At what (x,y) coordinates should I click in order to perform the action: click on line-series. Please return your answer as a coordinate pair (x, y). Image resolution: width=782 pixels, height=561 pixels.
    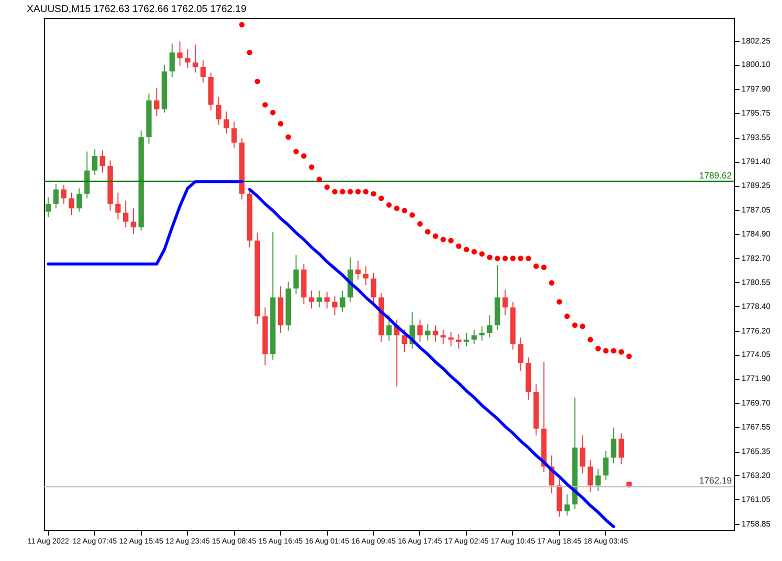
    Looking at the image, I should click on (145, 223).